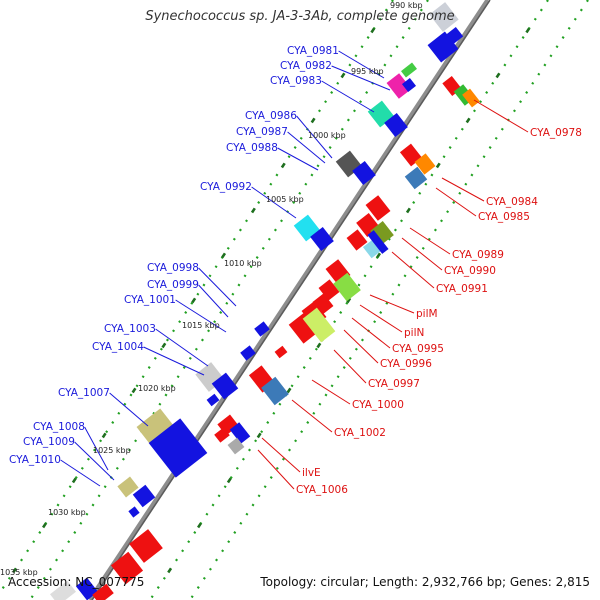  I want to click on gene-label-right: ilvE, so click(311, 473).